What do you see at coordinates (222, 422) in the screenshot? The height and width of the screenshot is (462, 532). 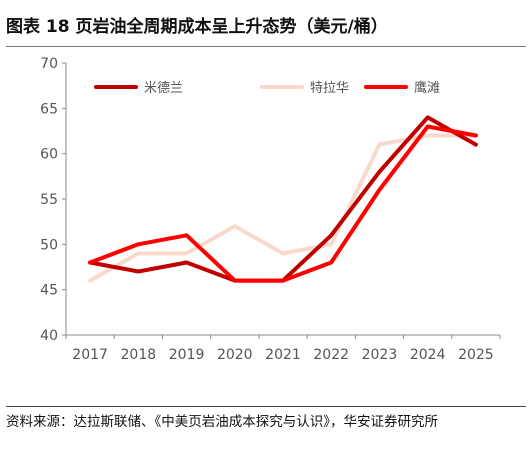 I see `figure-source: 资料来源：达拉斯联储、《中美页岩油成本探究与认识》，华安证券研究所` at bounding box center [222, 422].